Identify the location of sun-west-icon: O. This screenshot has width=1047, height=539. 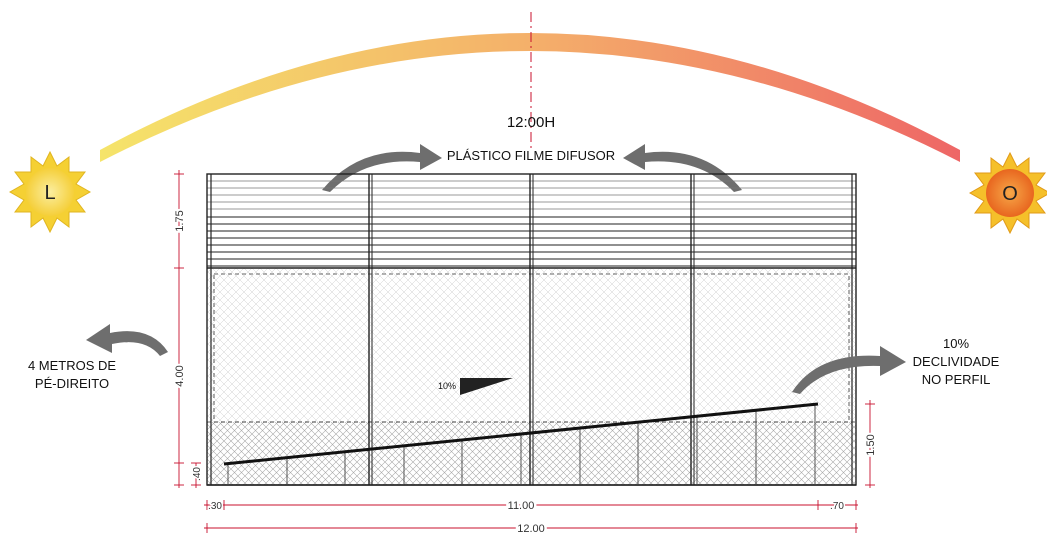
(1007, 193).